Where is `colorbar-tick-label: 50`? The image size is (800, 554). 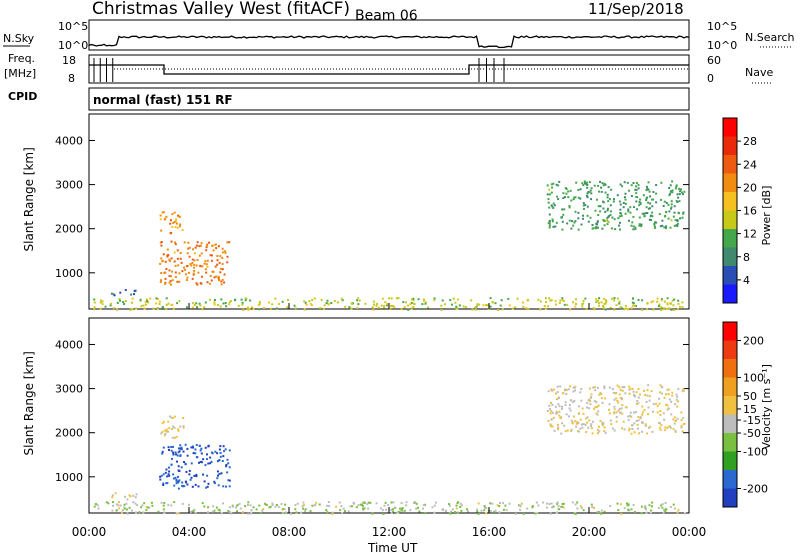
colorbar-tick-label: 50 is located at coordinates (750, 396).